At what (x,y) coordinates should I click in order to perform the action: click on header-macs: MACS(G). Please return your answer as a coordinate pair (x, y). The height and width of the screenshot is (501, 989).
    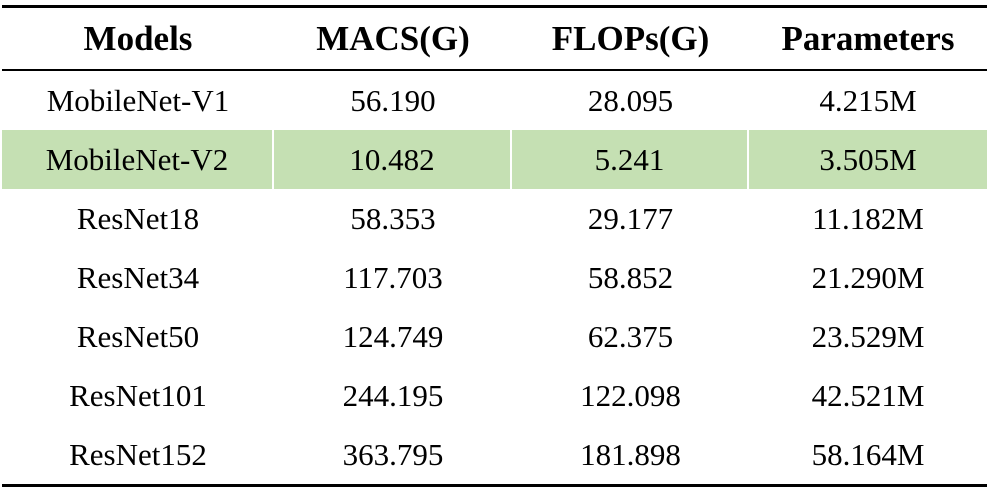
    Looking at the image, I should click on (393, 38).